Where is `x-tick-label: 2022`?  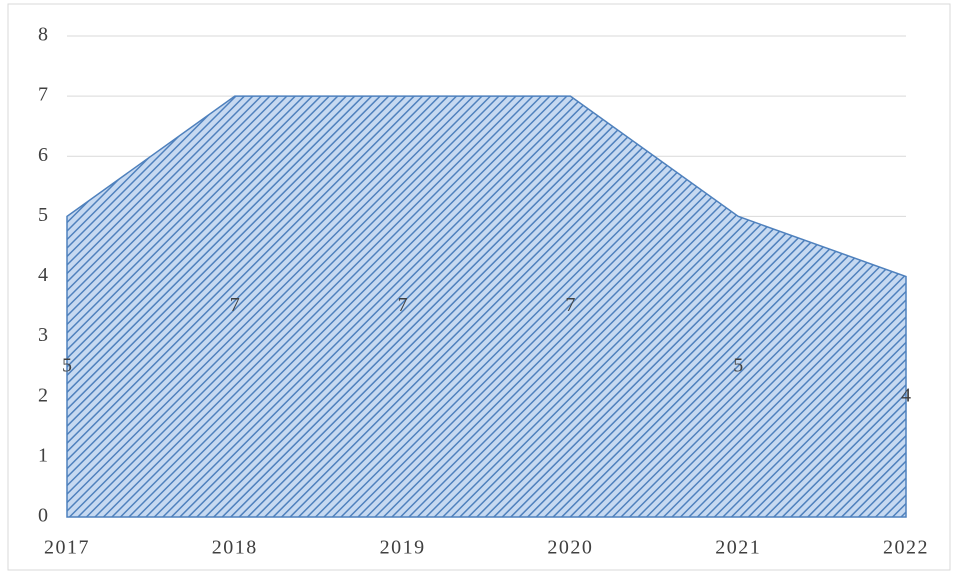
x-tick-label: 2022 is located at coordinates (906, 548).